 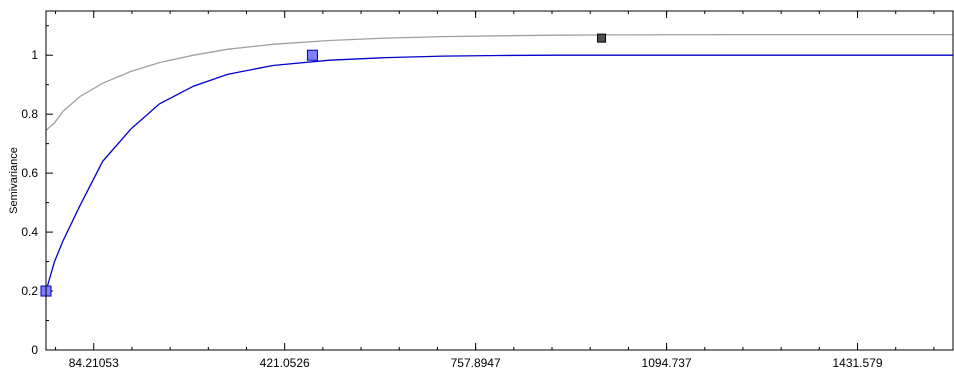 I want to click on y-tick-label: 0.4, so click(x=29, y=232).